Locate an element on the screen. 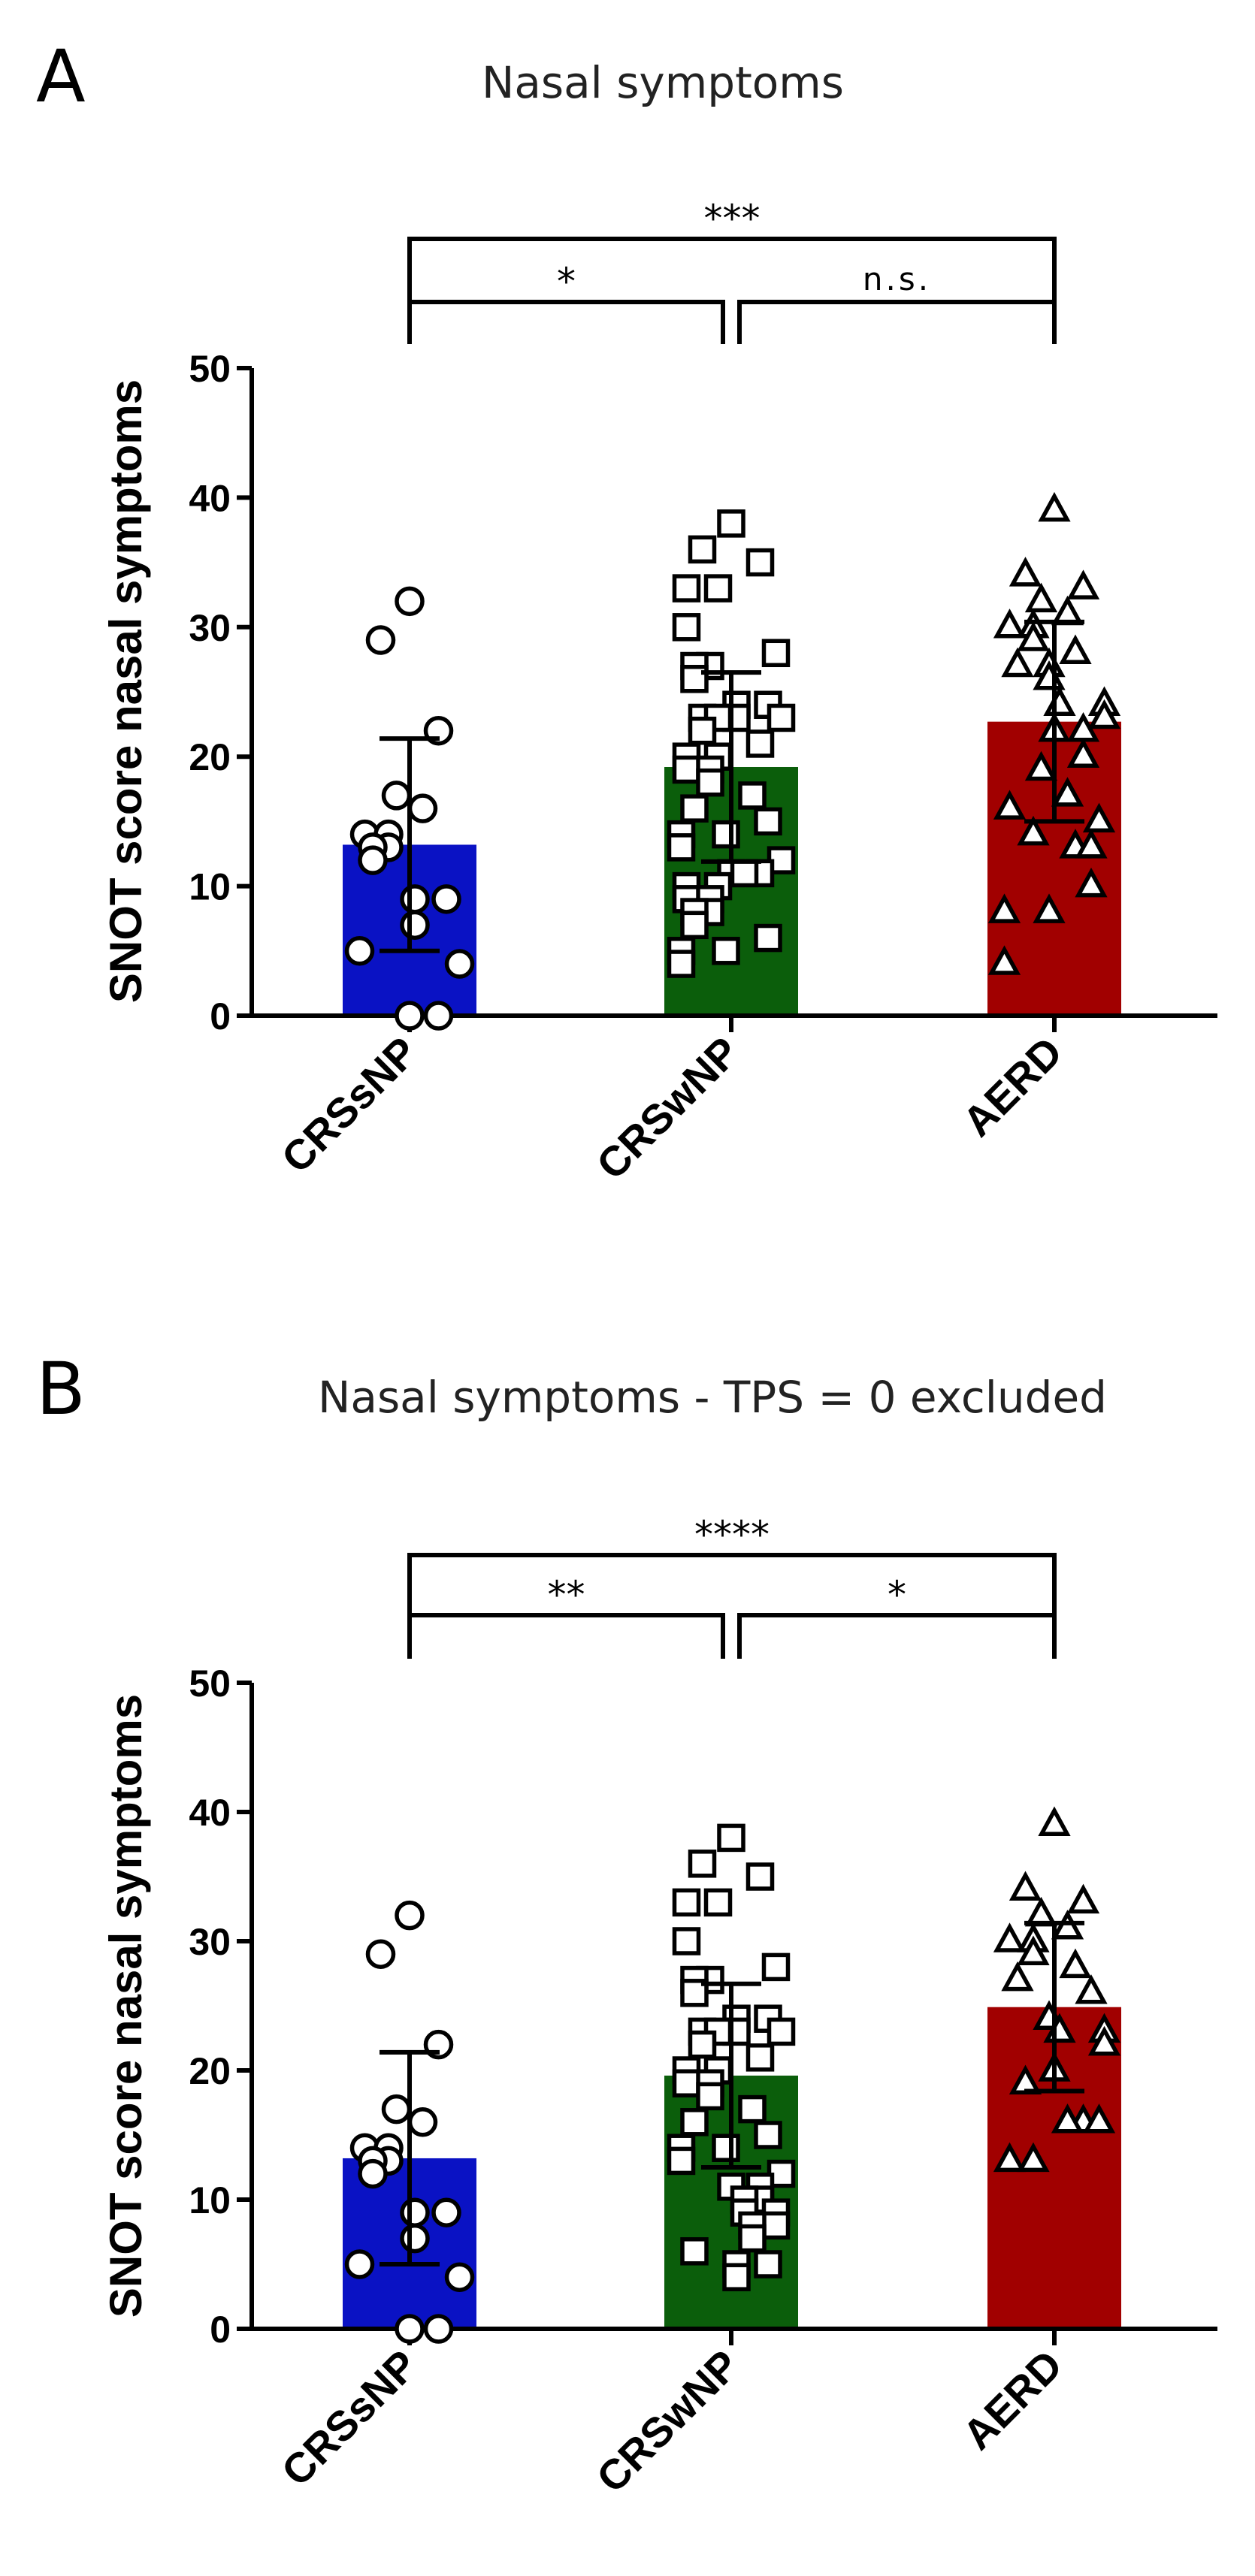 This screenshot has width=1255, height=2576. panel-letter: B is located at coordinates (61, 1389).